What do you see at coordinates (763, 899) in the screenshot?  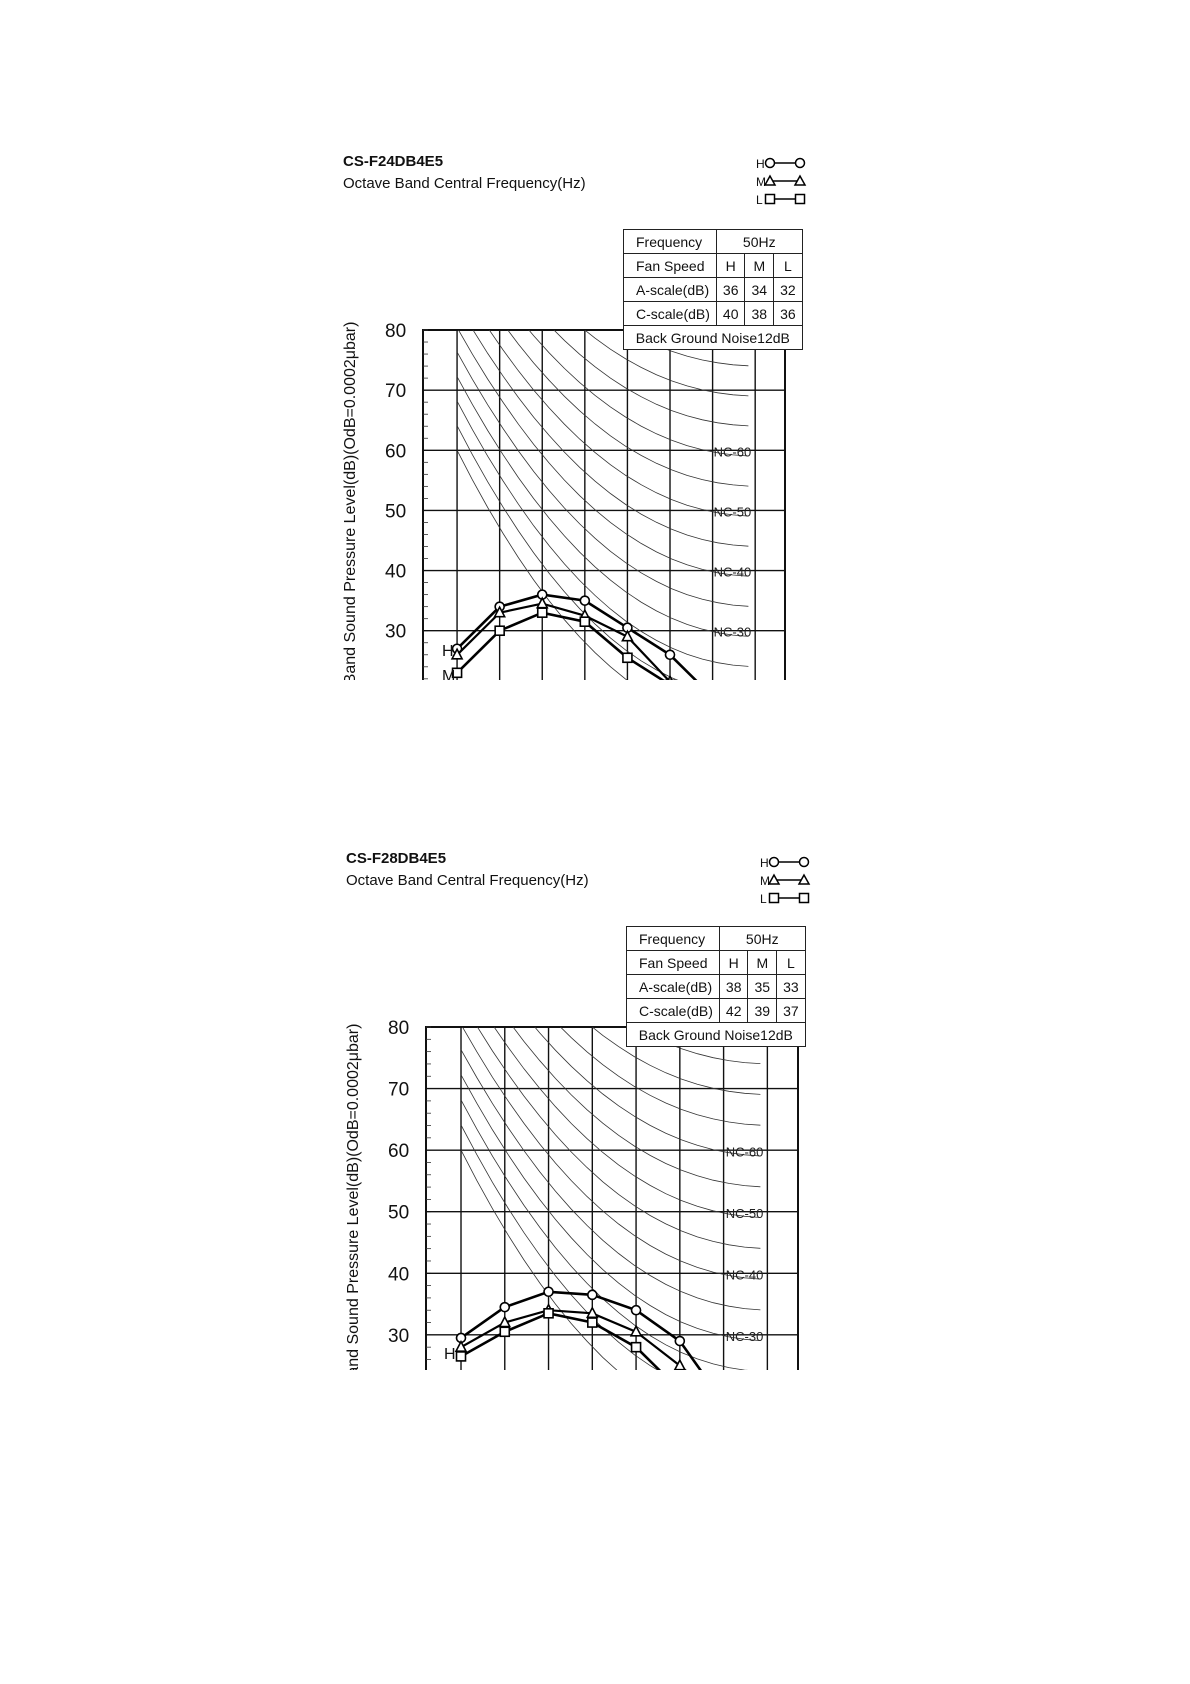 I see `legend-key: L` at bounding box center [763, 899].